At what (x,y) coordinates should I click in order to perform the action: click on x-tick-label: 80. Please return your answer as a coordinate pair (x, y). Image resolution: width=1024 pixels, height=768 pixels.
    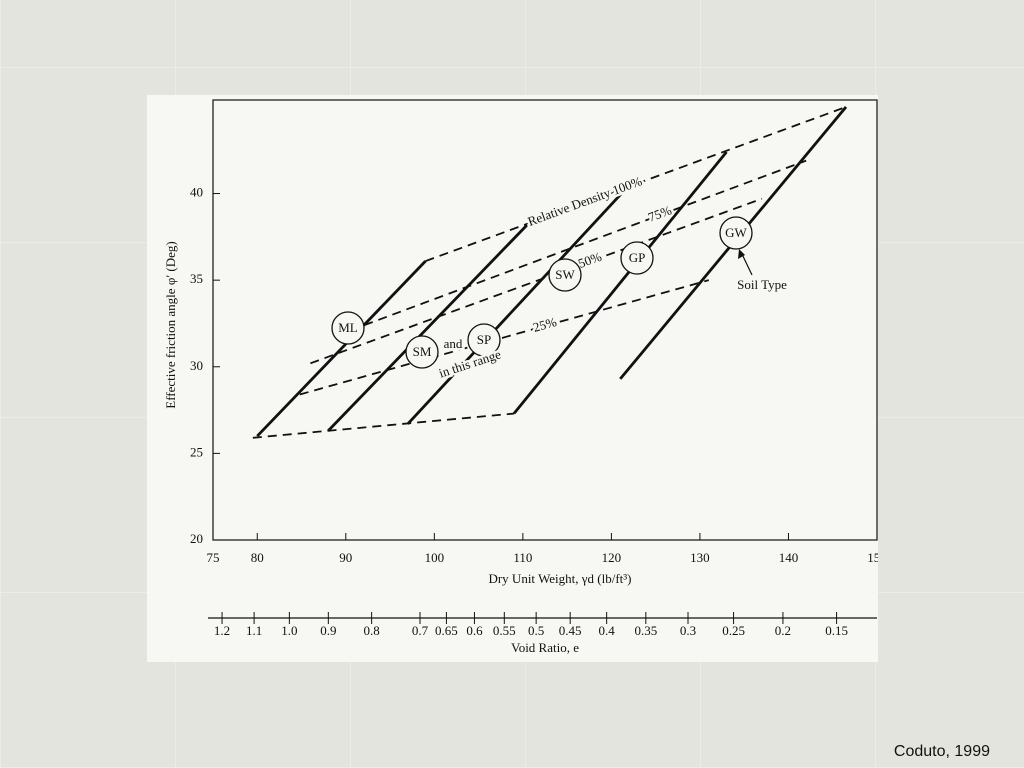
    Looking at the image, I should click on (257, 557).